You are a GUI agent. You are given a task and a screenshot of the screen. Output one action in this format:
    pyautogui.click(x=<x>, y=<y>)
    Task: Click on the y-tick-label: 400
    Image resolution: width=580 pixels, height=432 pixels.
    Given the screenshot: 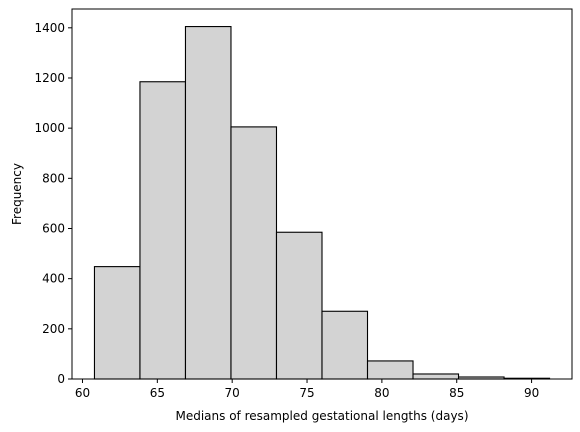 What is the action you would take?
    pyautogui.click(x=53, y=279)
    